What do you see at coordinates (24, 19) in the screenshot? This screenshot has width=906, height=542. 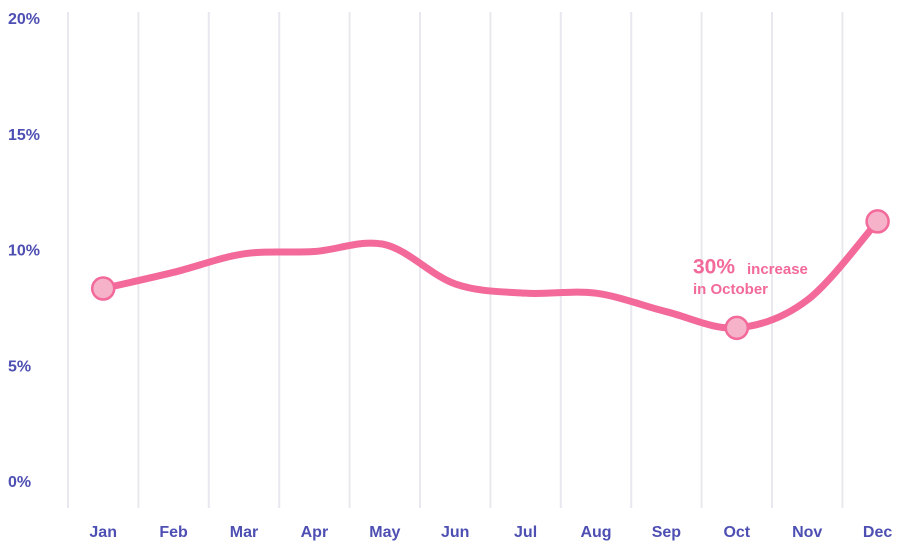 I see `y-tick-label: 20%` at bounding box center [24, 19].